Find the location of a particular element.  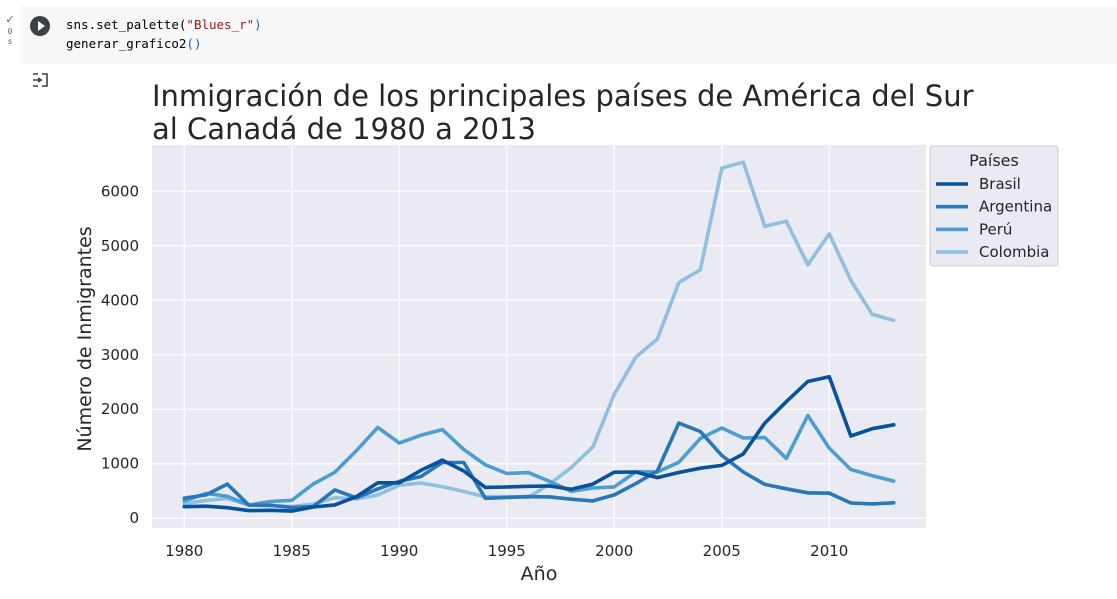

legend-box is located at coordinates (994, 206).